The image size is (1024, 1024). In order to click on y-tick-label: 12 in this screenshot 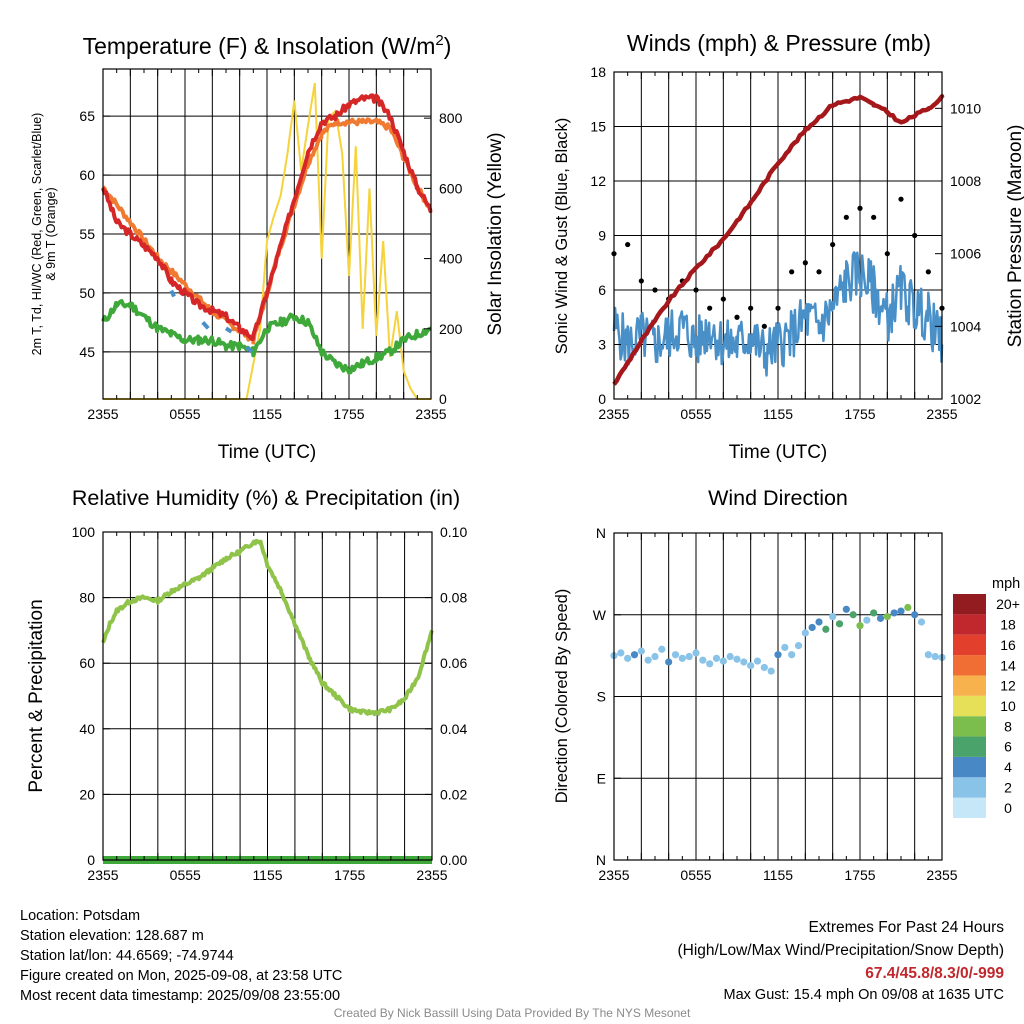, I will do `click(598, 181)`.